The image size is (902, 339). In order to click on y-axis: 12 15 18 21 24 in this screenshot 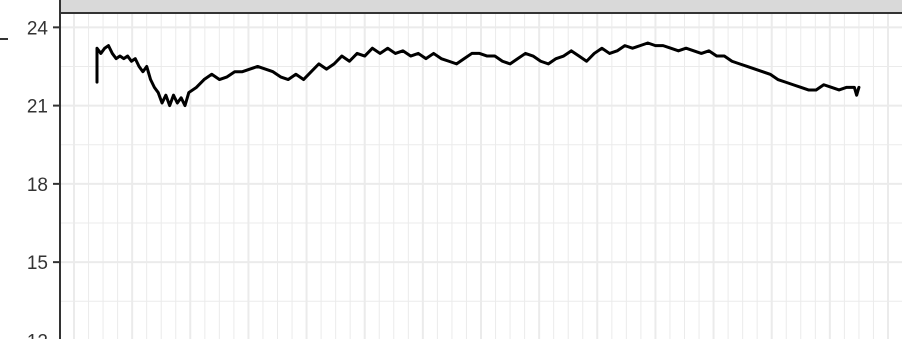, I will do `click(43, 178)`.